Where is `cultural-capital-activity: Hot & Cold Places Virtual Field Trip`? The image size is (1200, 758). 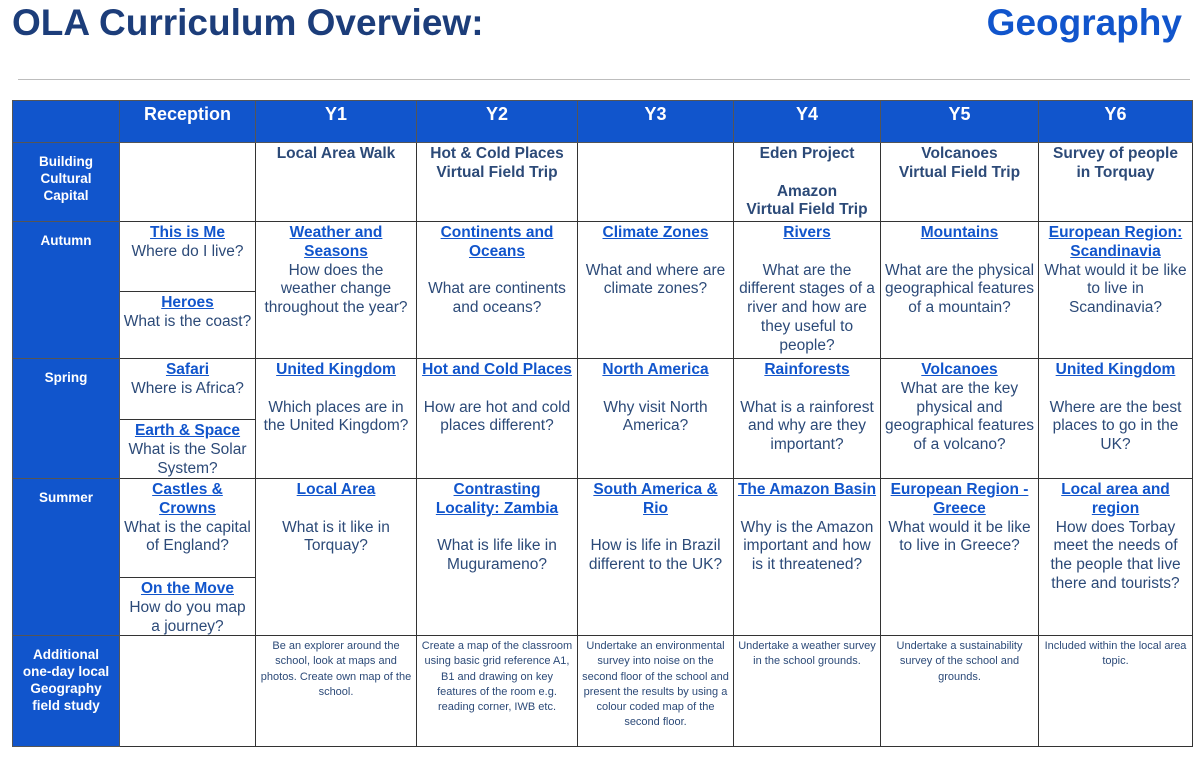
cultural-capital-activity: Hot & Cold Places Virtual Field Trip is located at coordinates (497, 163).